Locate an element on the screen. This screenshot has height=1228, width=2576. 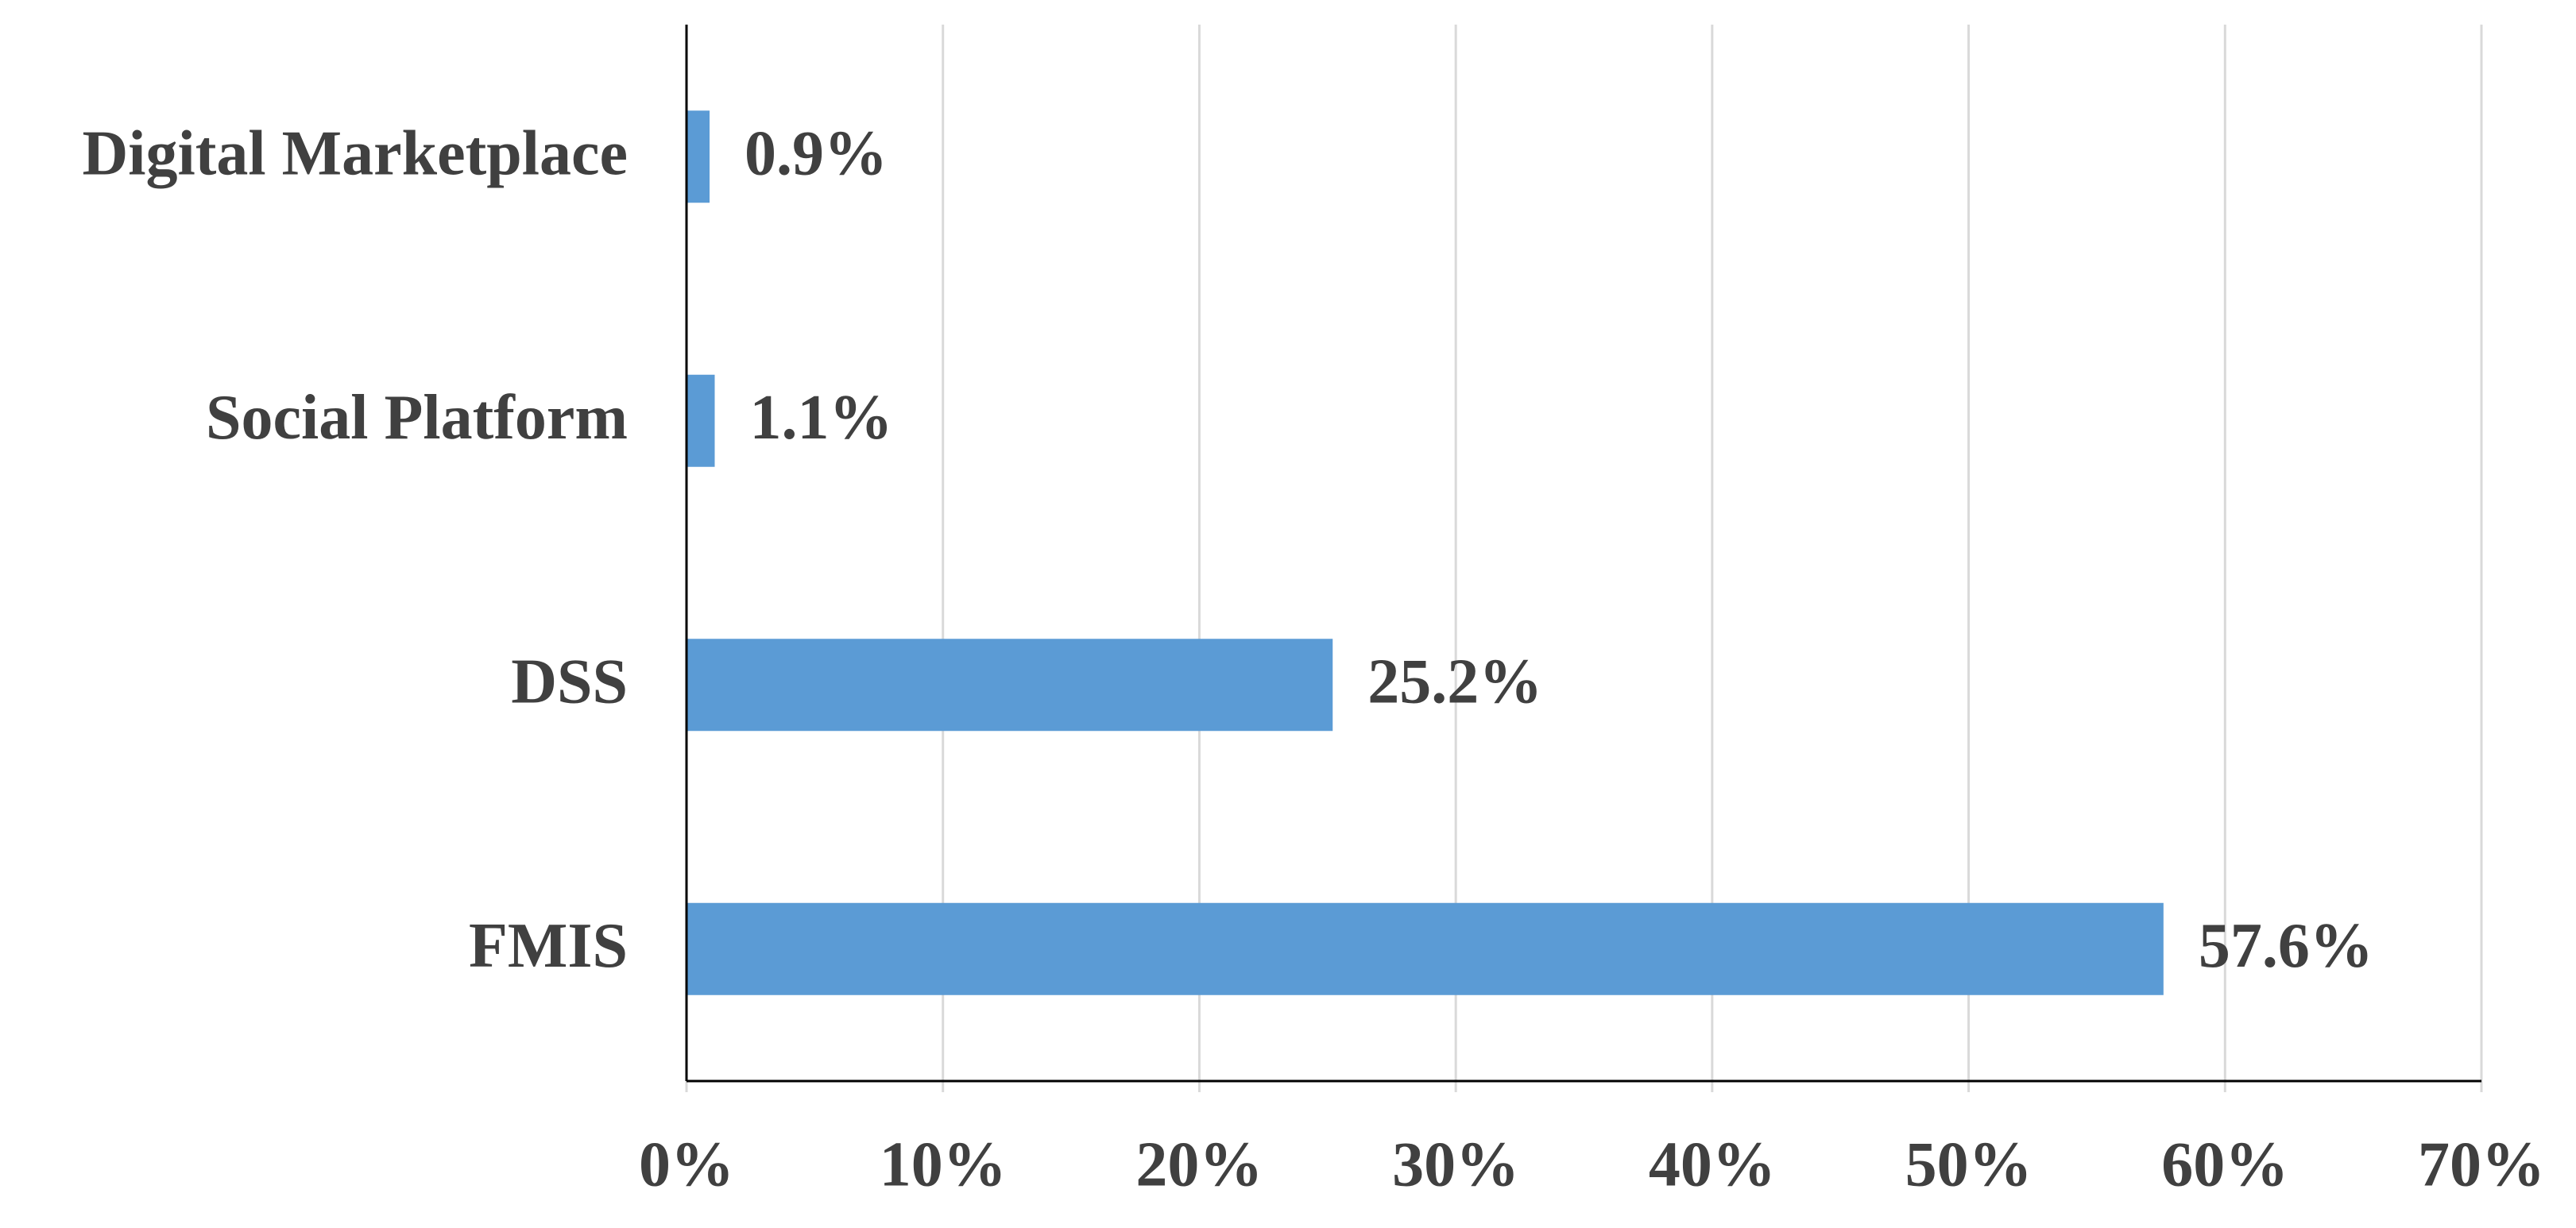
y-tick-label: Digital Marketplace is located at coordinates (355, 154).